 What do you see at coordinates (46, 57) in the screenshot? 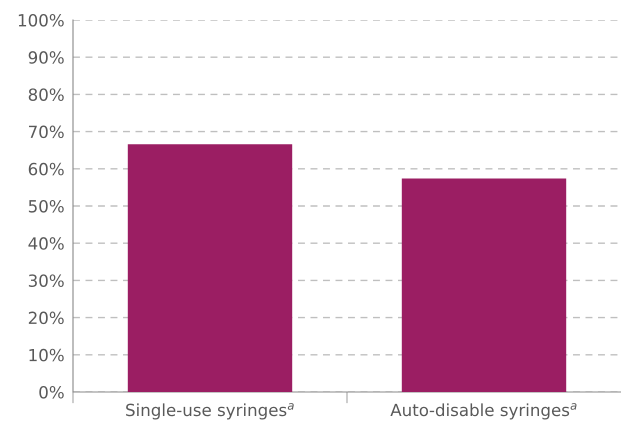
I see `y-tick-label: 90%` at bounding box center [46, 57].